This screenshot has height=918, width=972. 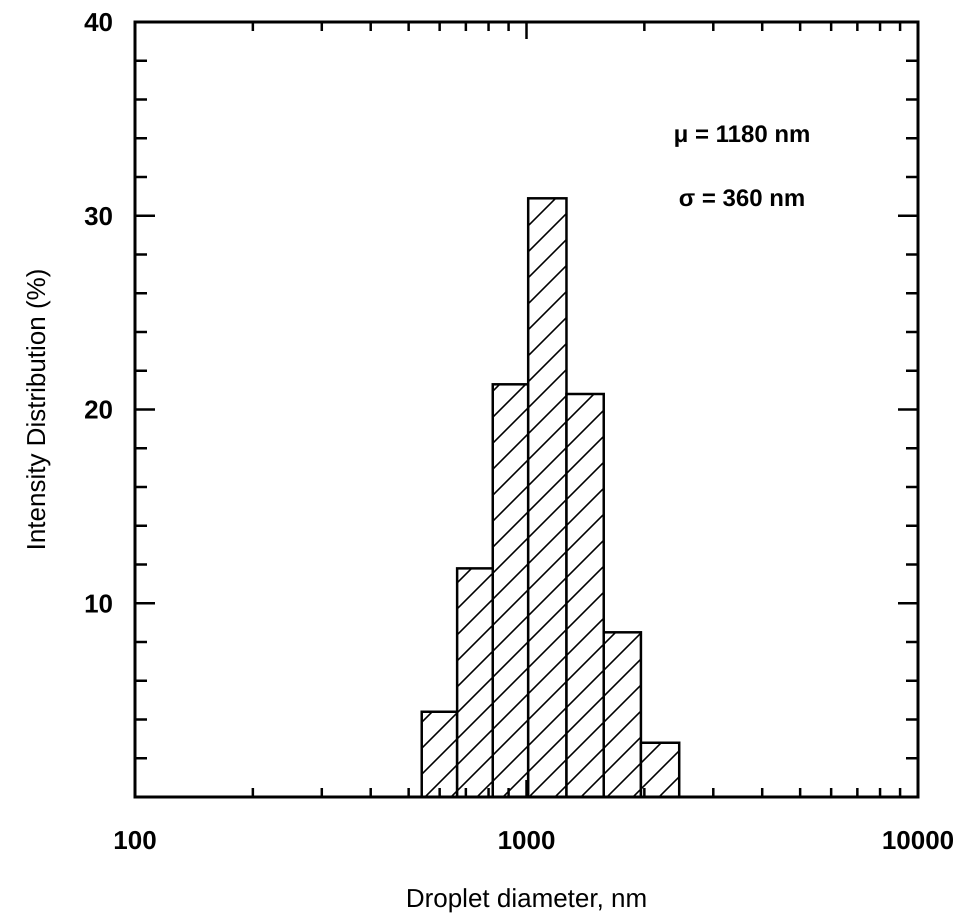 I want to click on x-axis-title: Droplet diameter, nm, so click(x=527, y=898).